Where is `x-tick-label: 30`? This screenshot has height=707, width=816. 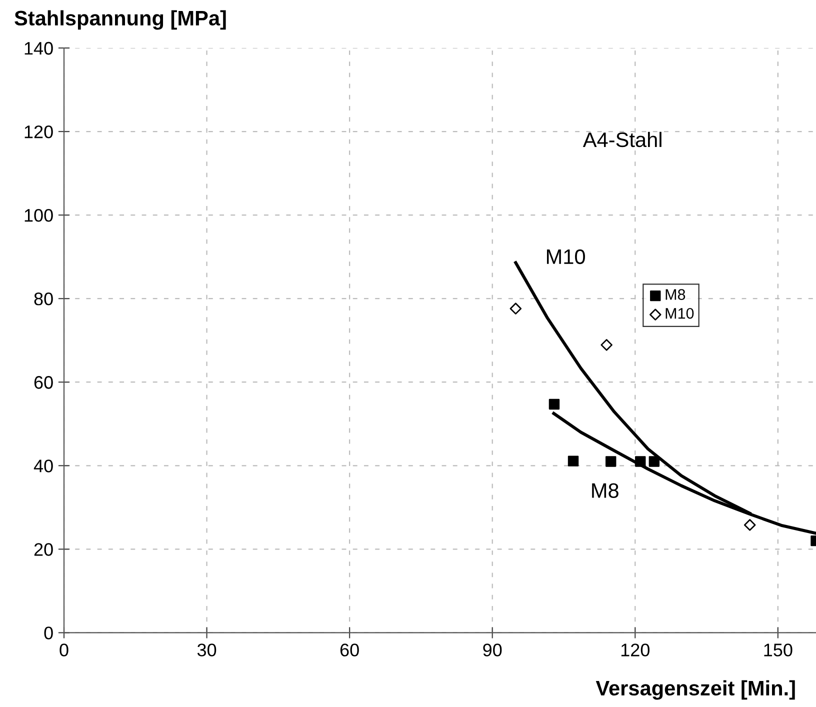
x-tick-label: 30 is located at coordinates (206, 650).